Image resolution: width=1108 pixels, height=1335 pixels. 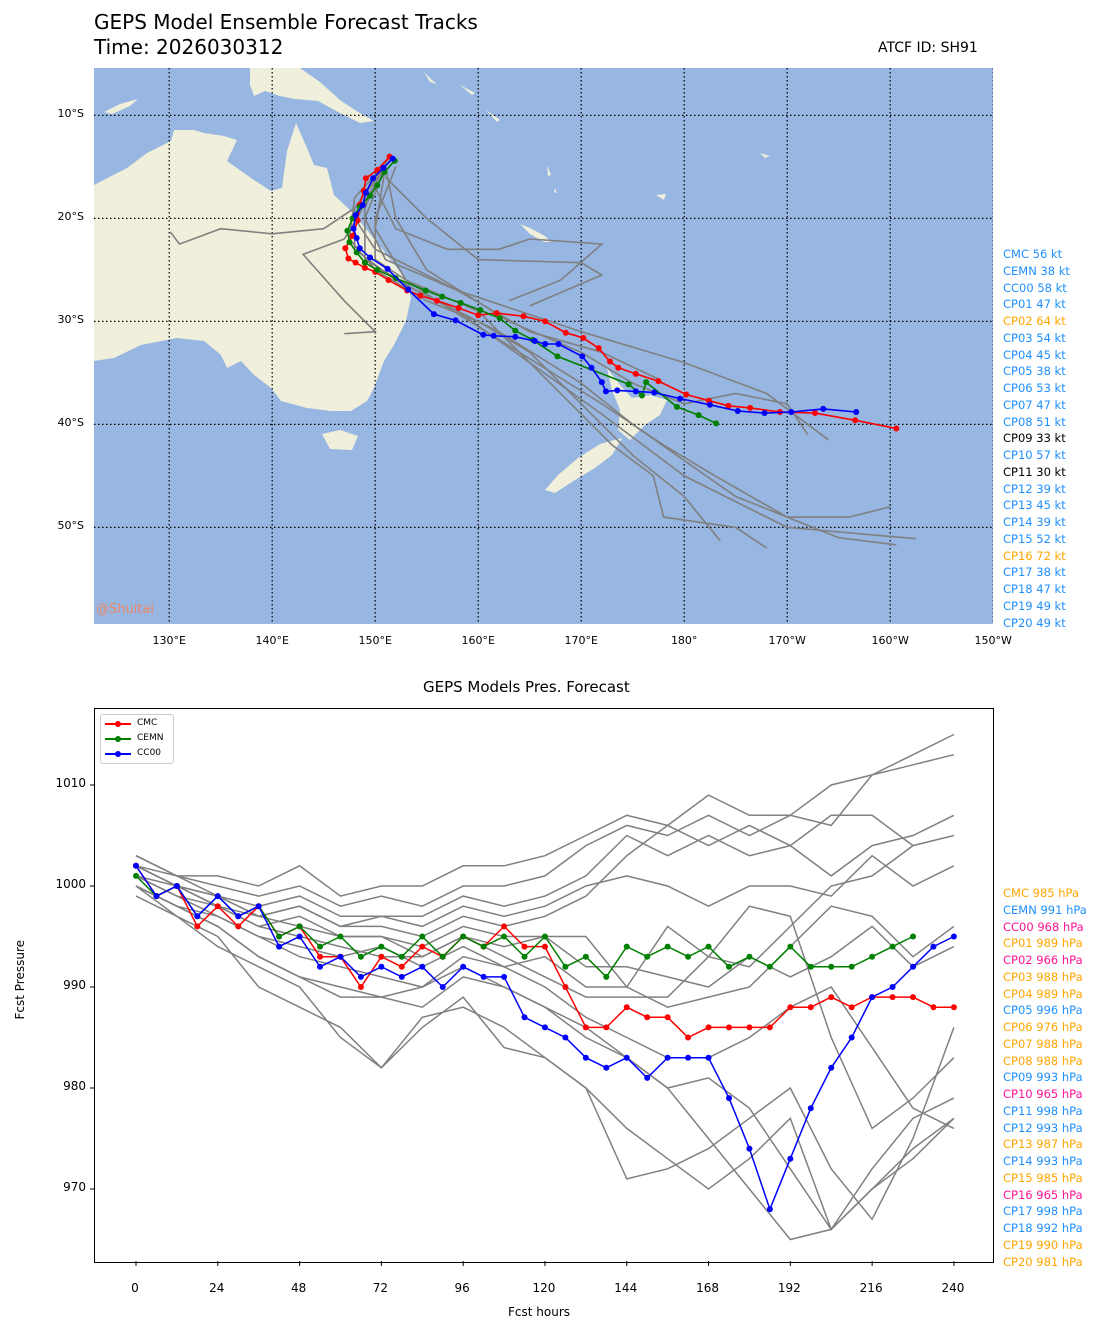 What do you see at coordinates (1034, 455) in the screenshot?
I see `wind-list-item: CP10 57 kt` at bounding box center [1034, 455].